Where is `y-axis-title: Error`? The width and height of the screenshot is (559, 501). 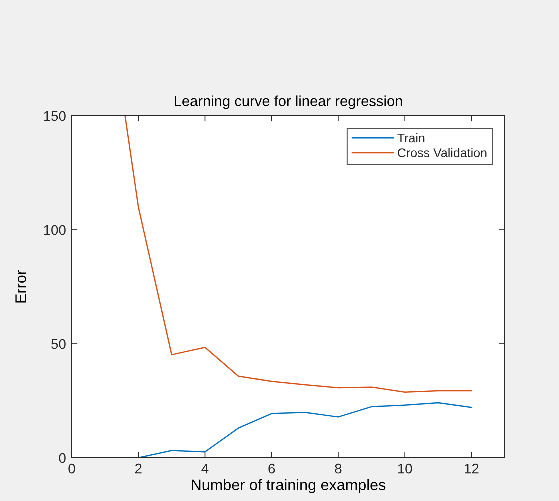 y-axis-title: Error is located at coordinates (21, 286).